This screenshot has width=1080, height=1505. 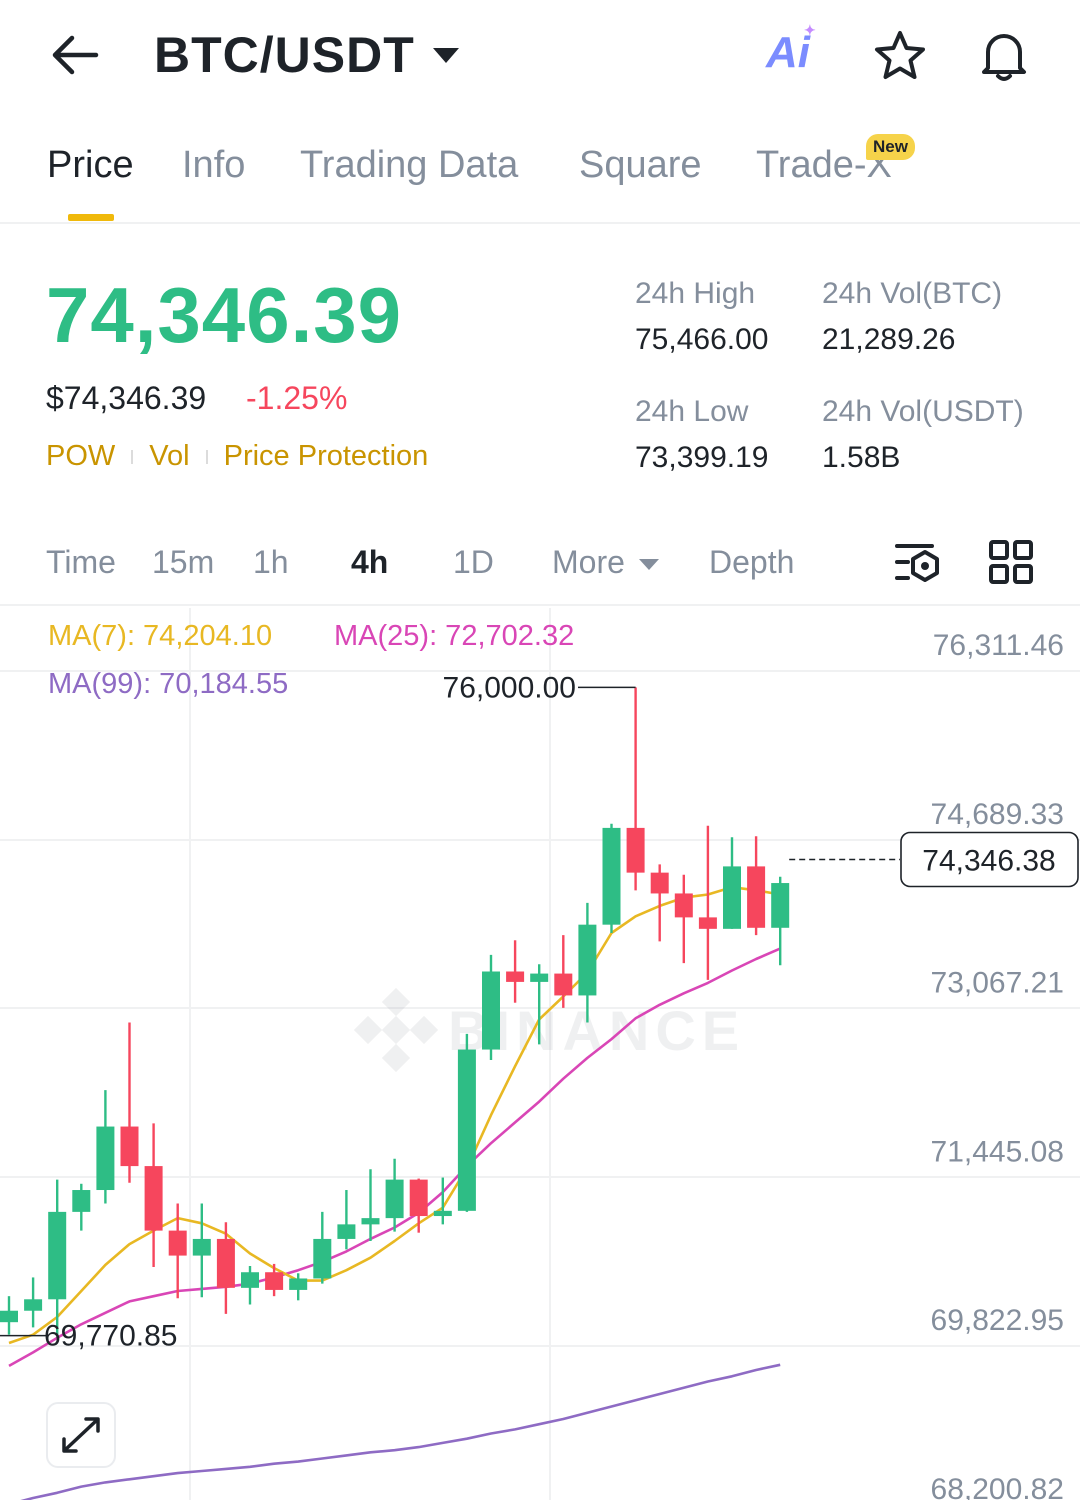 What do you see at coordinates (110, 1336) in the screenshot?
I see `low-marker-label: 69,770.85` at bounding box center [110, 1336].